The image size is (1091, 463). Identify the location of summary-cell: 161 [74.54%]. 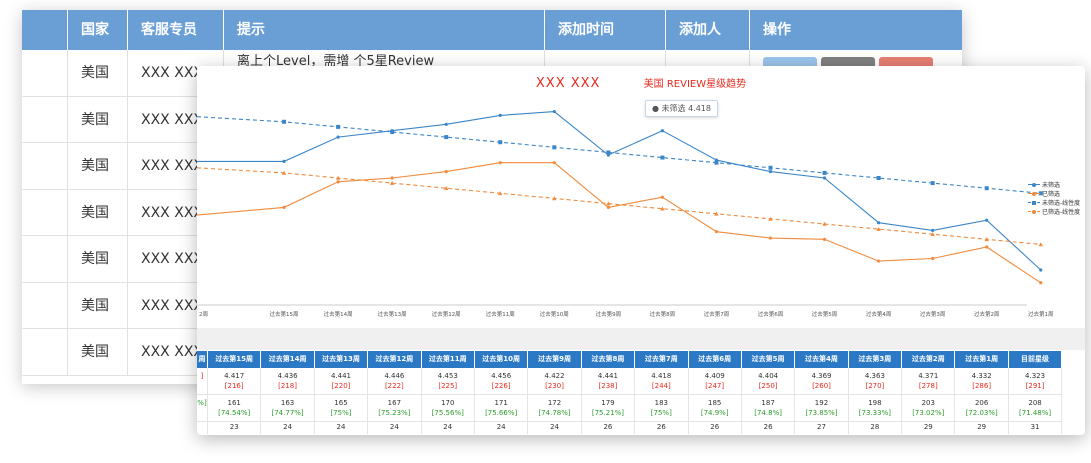
(235, 408).